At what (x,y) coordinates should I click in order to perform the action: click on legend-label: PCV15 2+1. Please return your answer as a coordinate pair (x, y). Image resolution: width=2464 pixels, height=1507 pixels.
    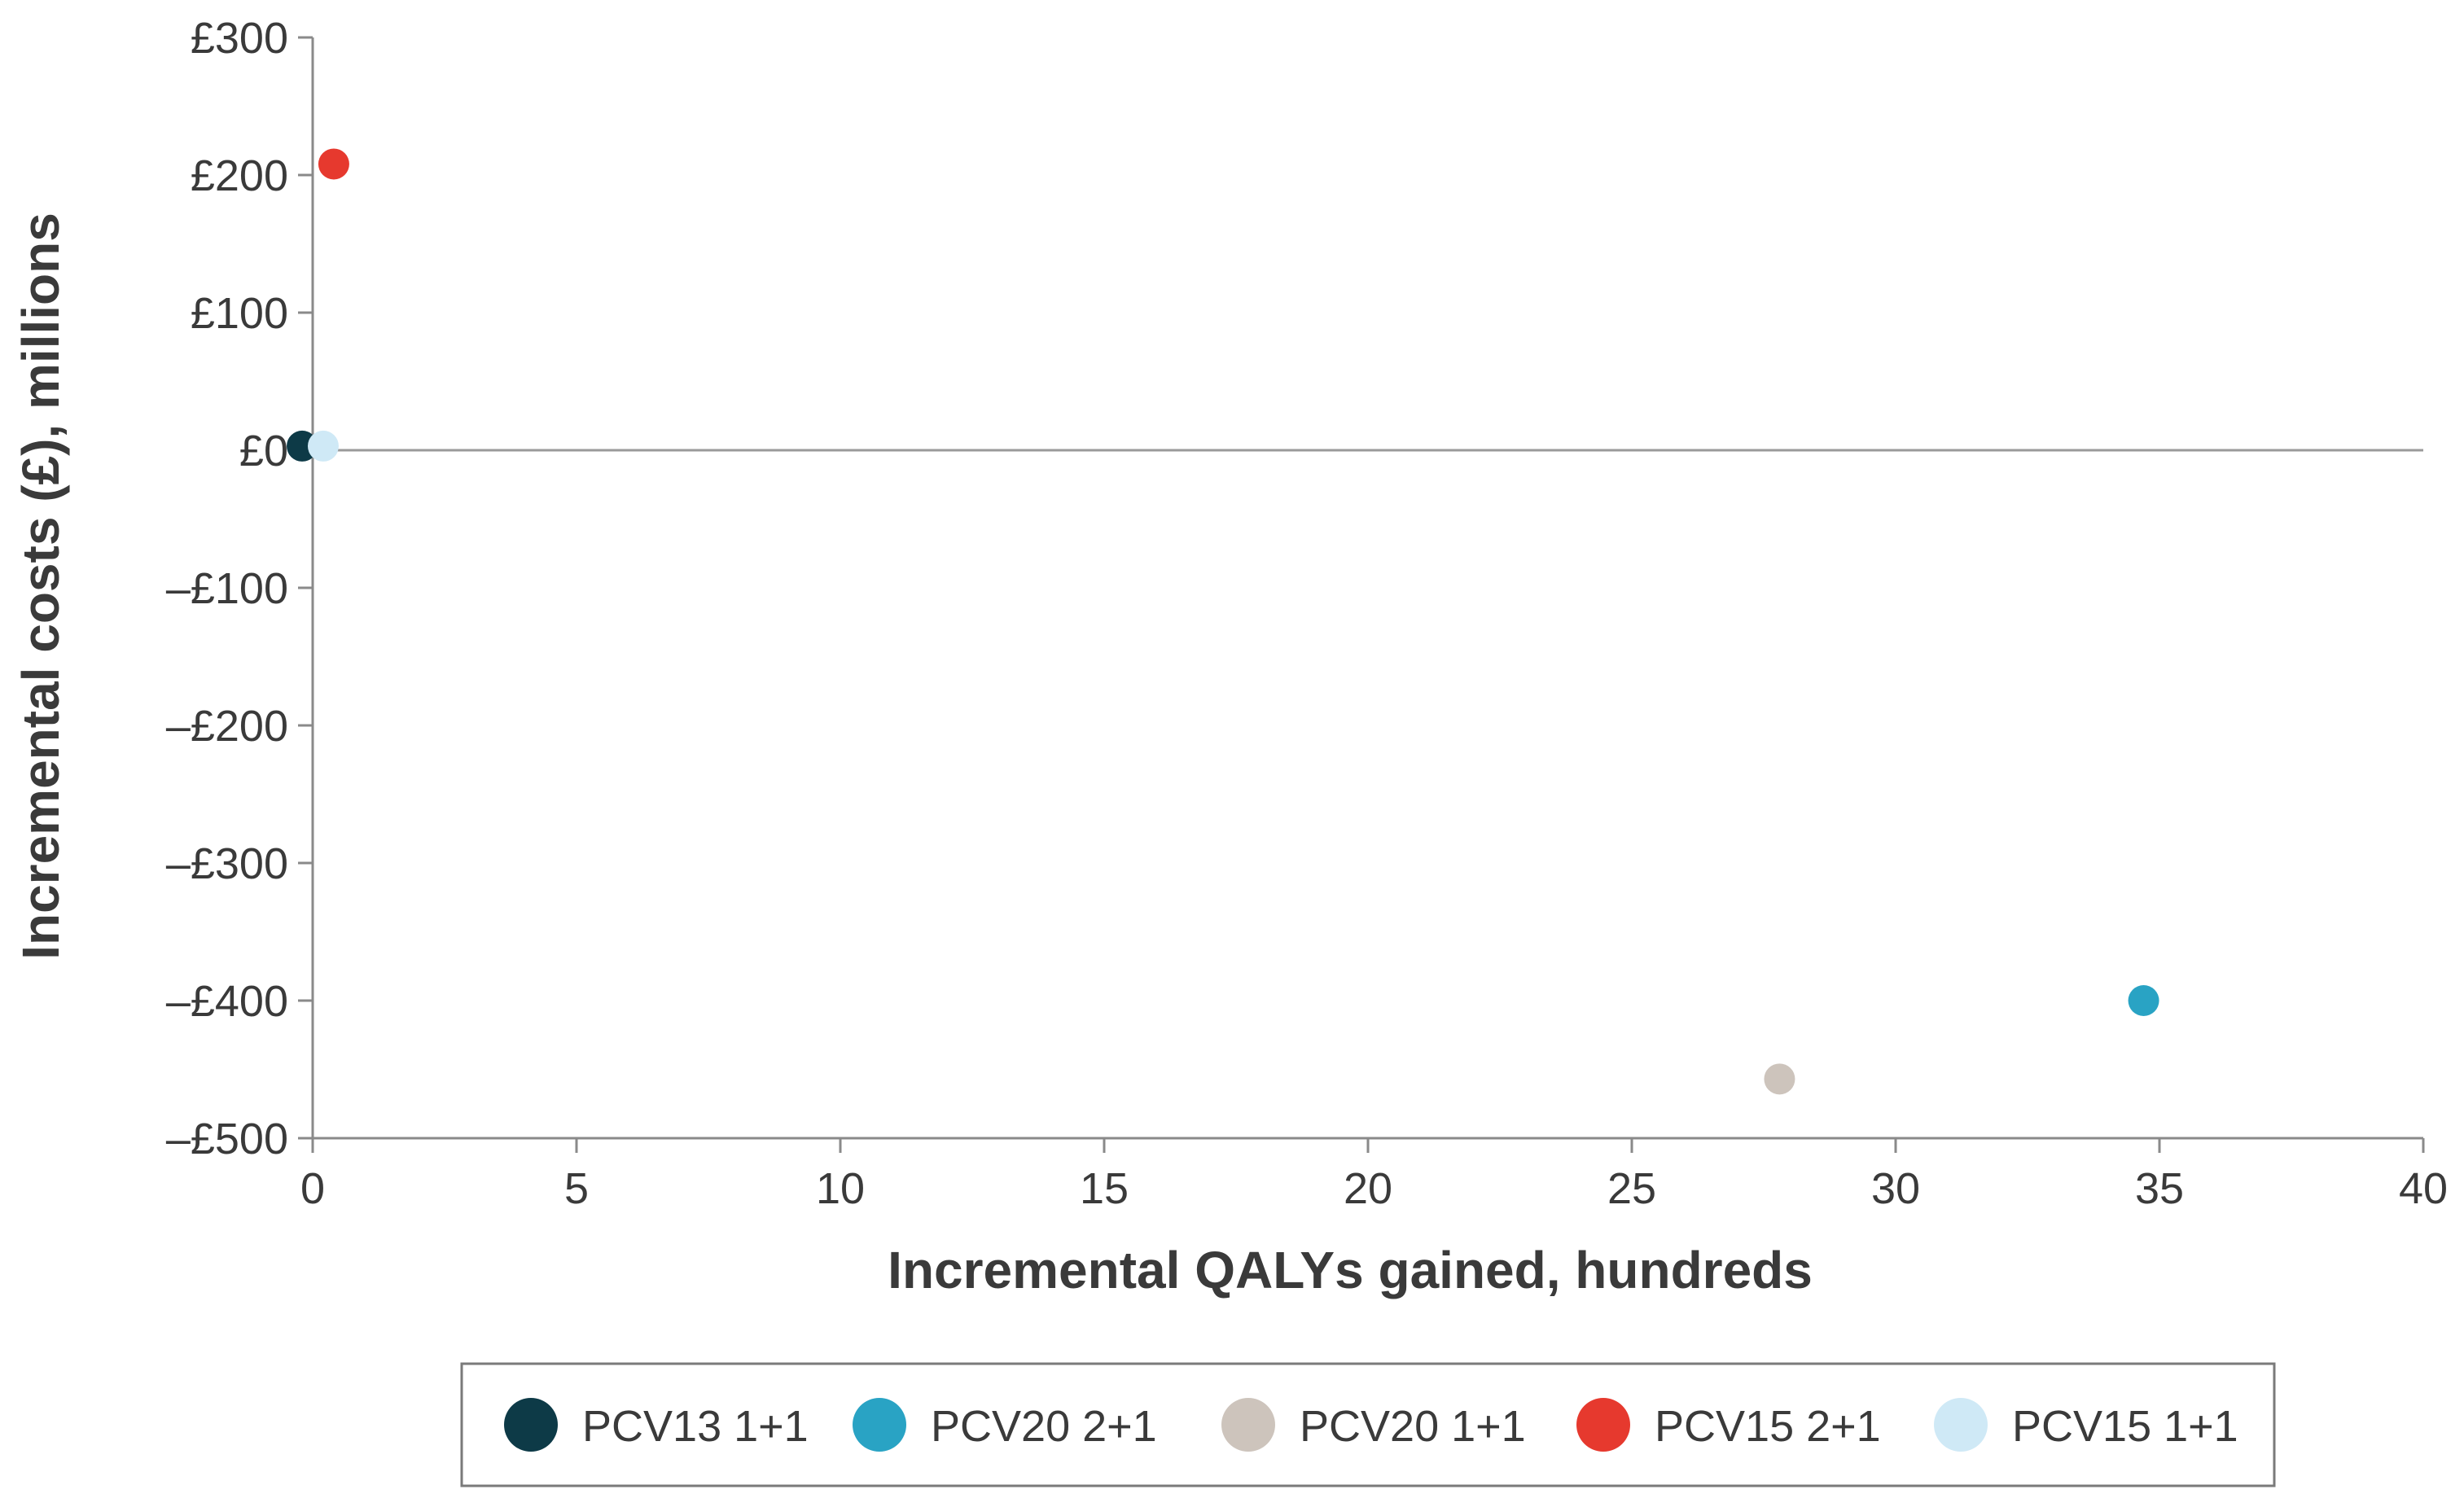
    Looking at the image, I should click on (1768, 1426).